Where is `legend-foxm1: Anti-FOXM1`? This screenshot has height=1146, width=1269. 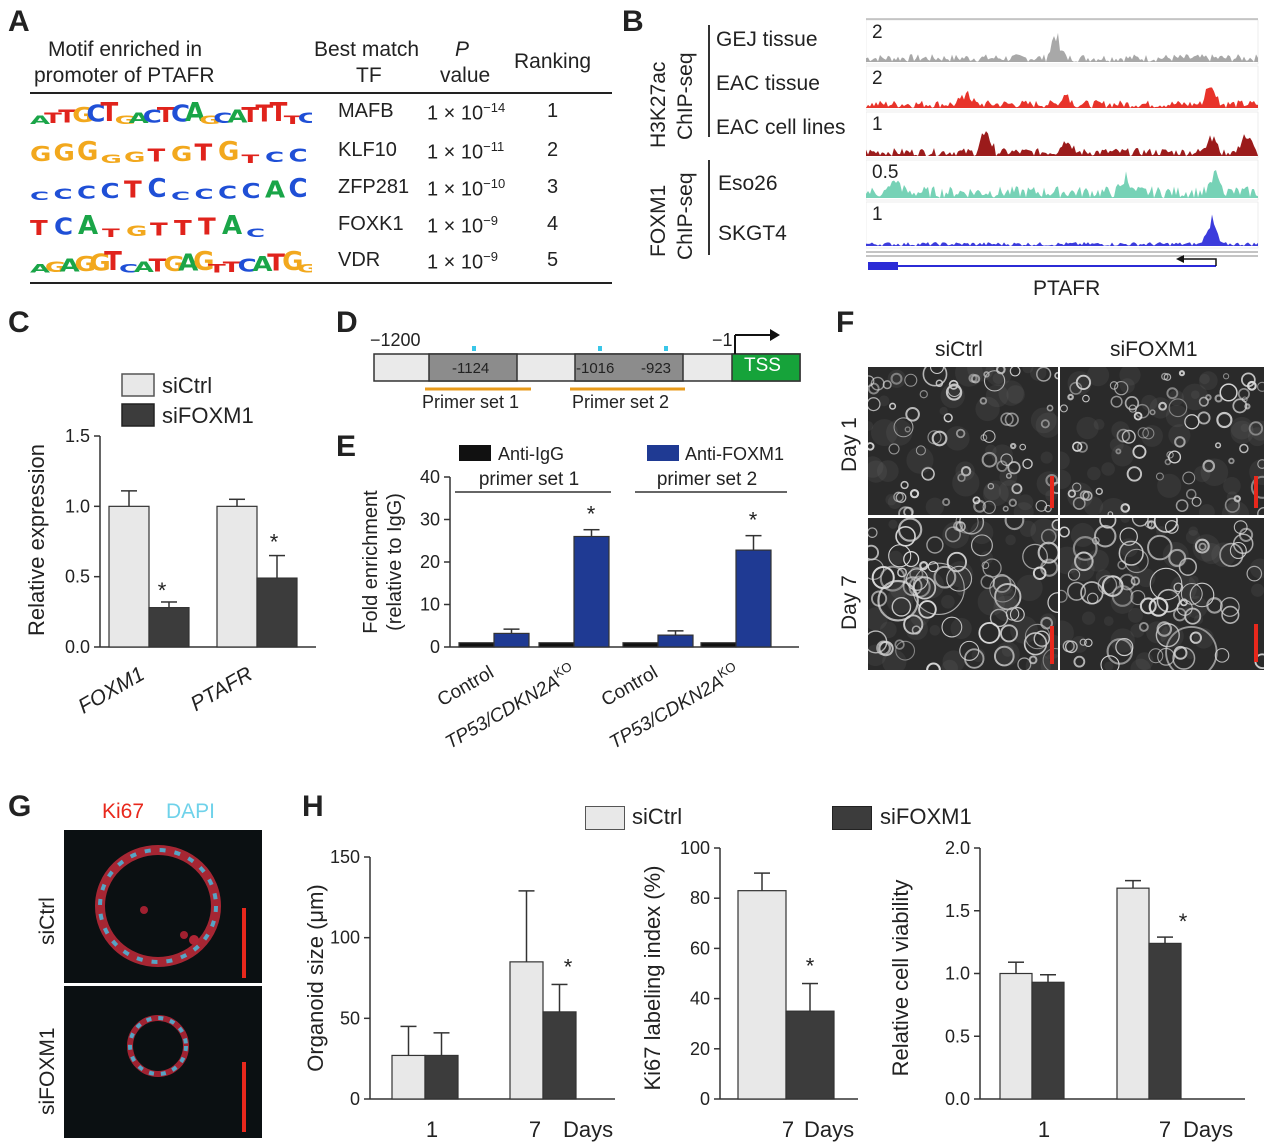
legend-foxm1: Anti-FOXM1 is located at coordinates (734, 454).